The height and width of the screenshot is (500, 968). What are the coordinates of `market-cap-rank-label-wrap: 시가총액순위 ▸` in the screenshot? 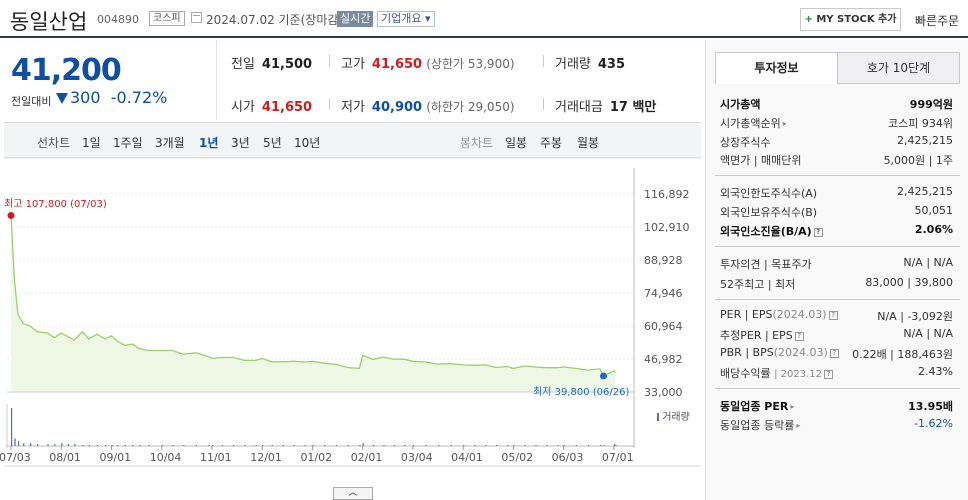 It's located at (753, 123).